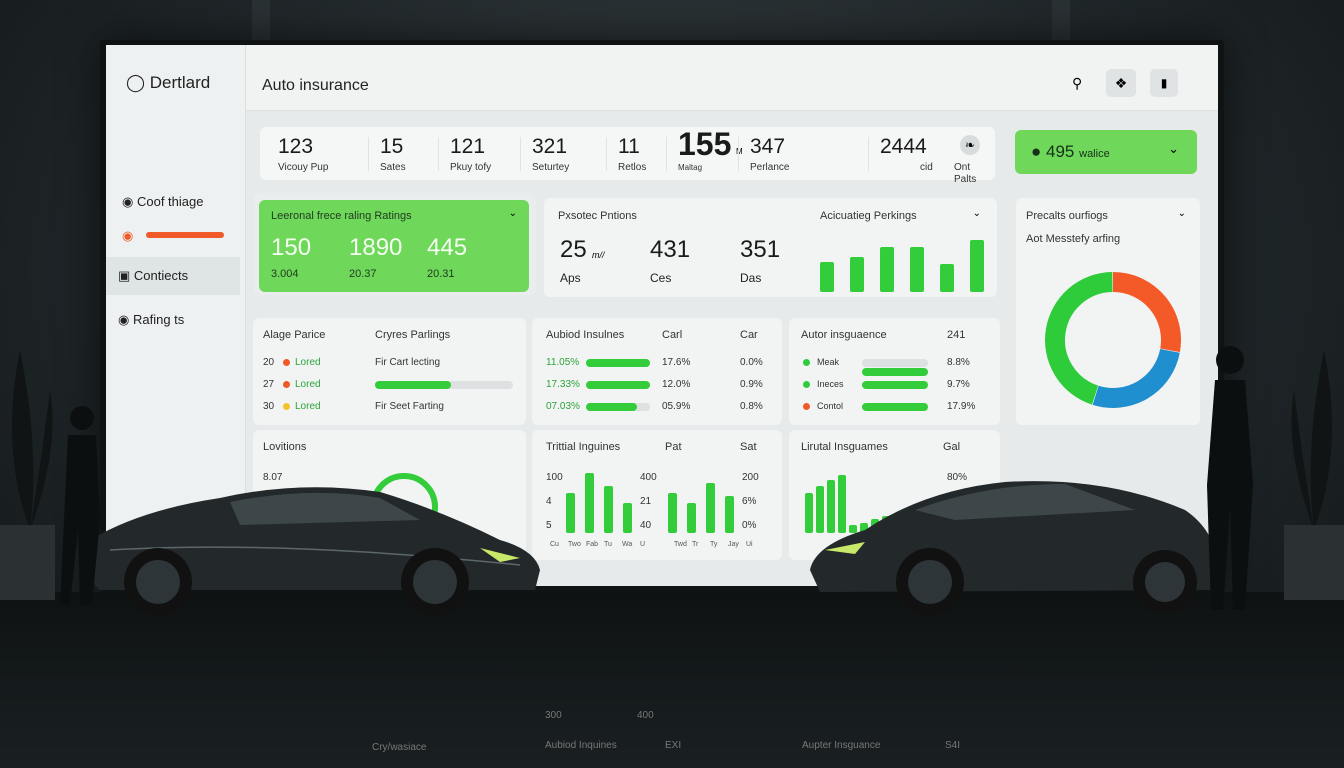 This screenshot has width=1344, height=768. What do you see at coordinates (269, 406) in the screenshot?
I see `row-number: 30` at bounding box center [269, 406].